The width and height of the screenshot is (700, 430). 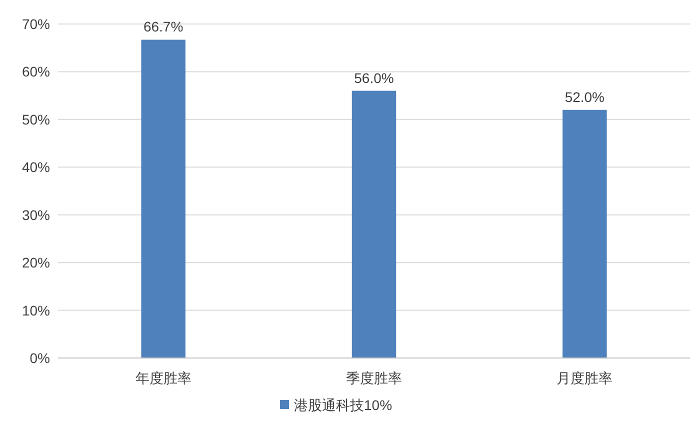 What do you see at coordinates (163, 26) in the screenshot?
I see `data-label: 66.7%` at bounding box center [163, 26].